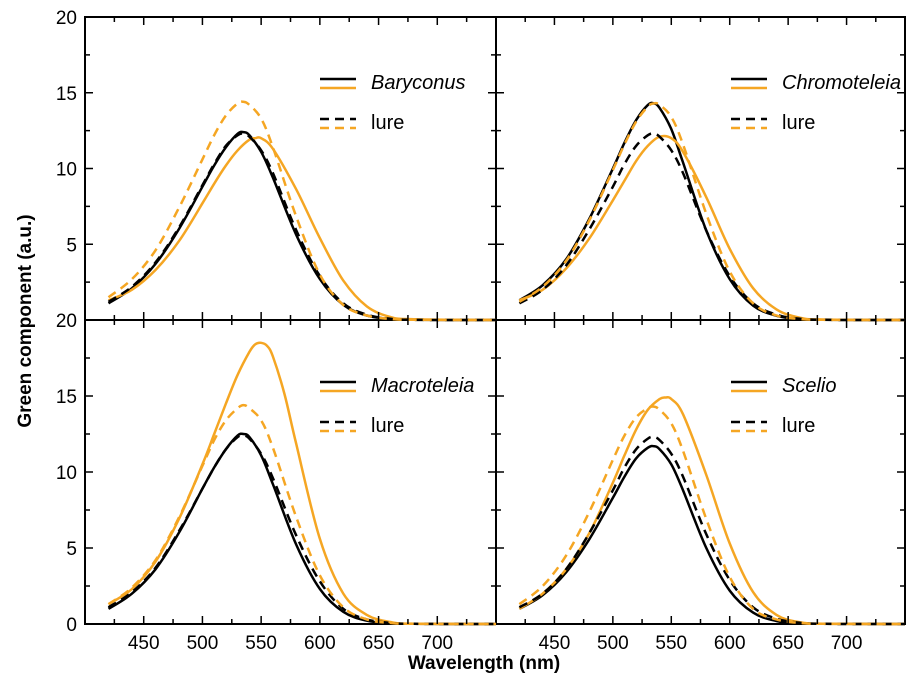 This screenshot has width=910, height=677. Describe the element at coordinates (841, 83) in the screenshot. I see `legend-species-label: Chromoteleia` at that location.